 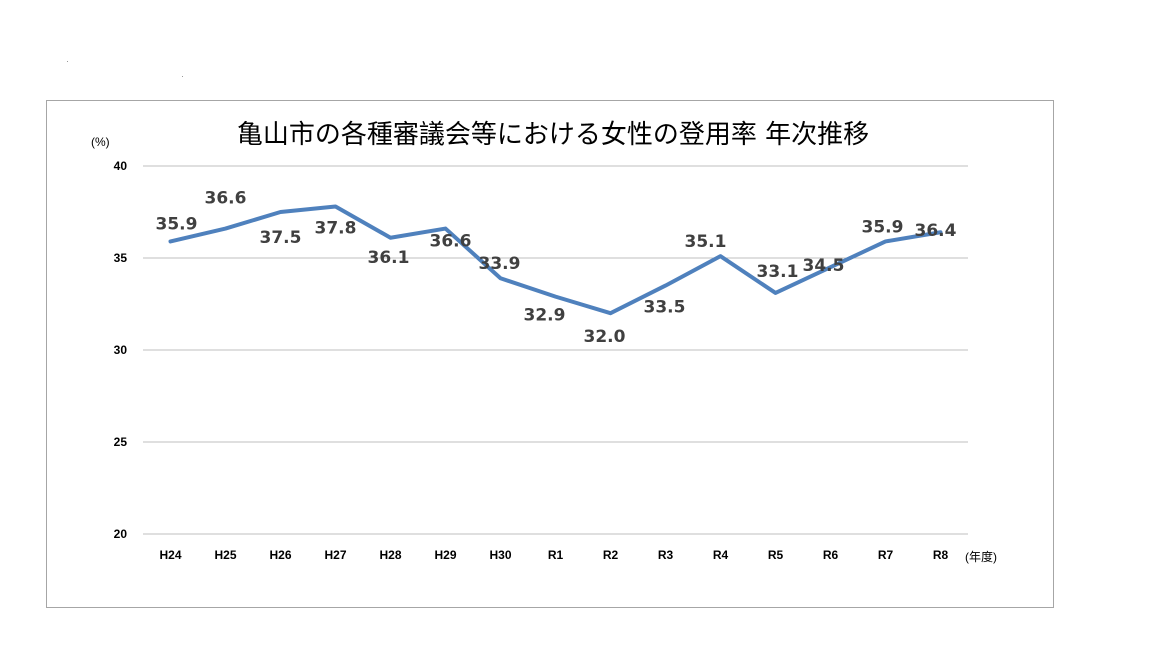 I want to click on y-tick-label: 30, so click(x=121, y=350).